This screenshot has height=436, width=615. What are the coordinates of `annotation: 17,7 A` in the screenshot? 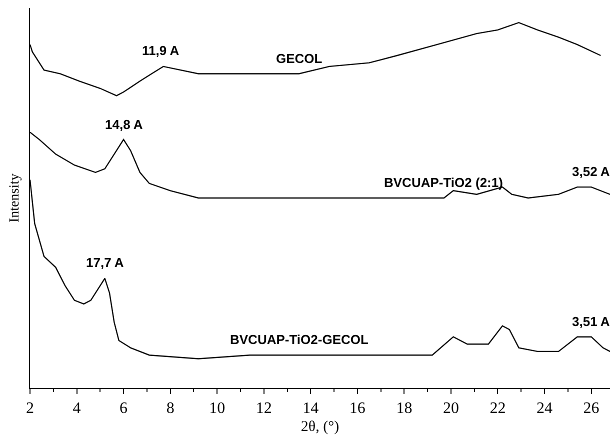 It's located at (105, 262).